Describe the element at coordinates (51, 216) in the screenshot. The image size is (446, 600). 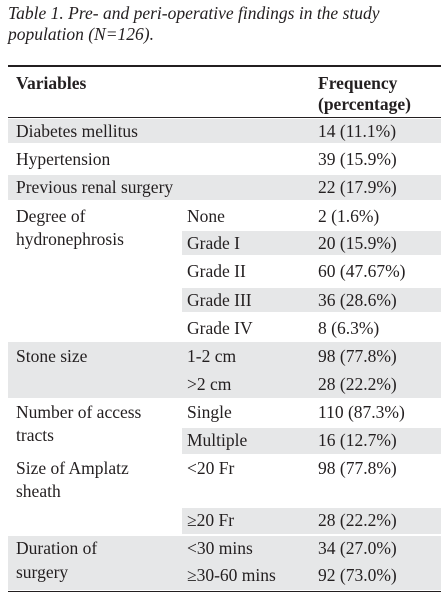
I see `row-hydro-label-line-1: Degree of` at that location.